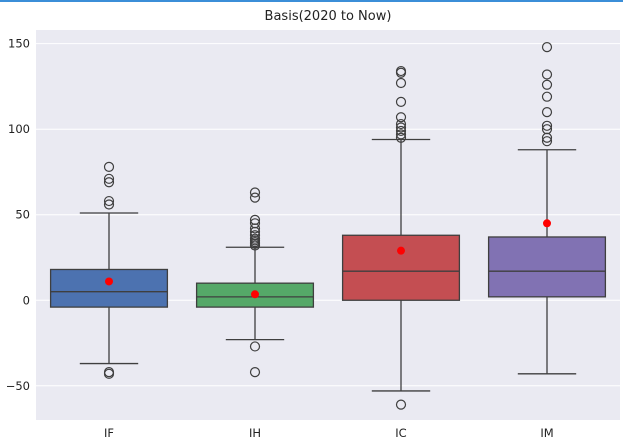  I want to click on x-tick-label: IC, so click(400, 433).